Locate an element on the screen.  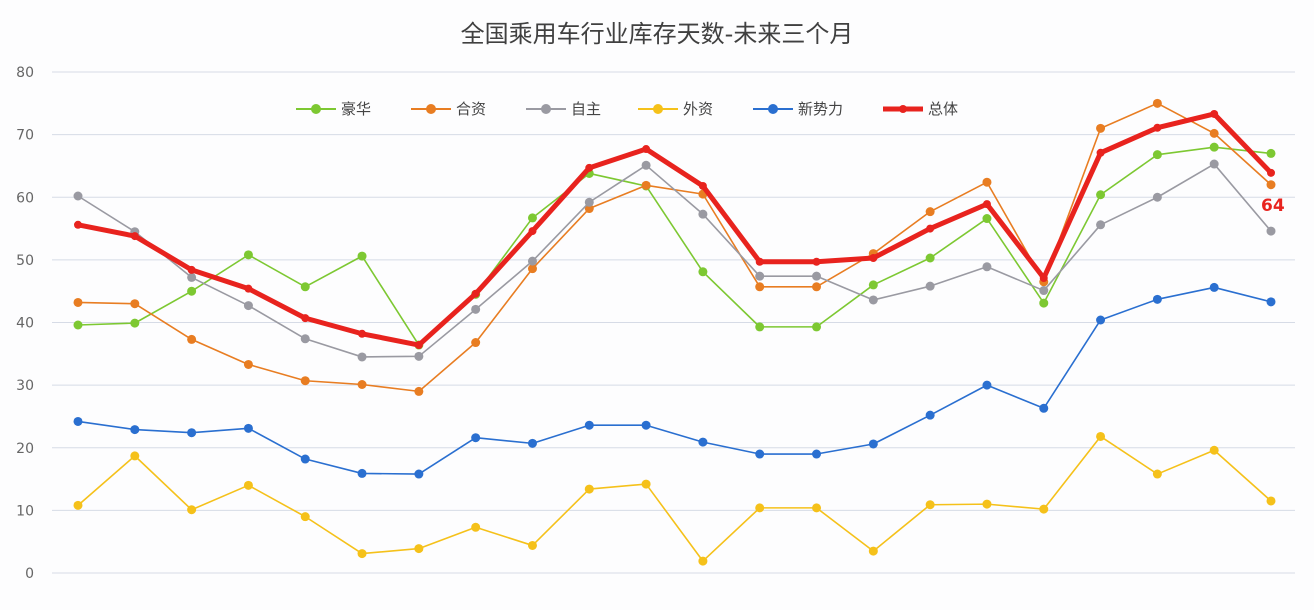
legend-label: 合资 is located at coordinates (471, 109).